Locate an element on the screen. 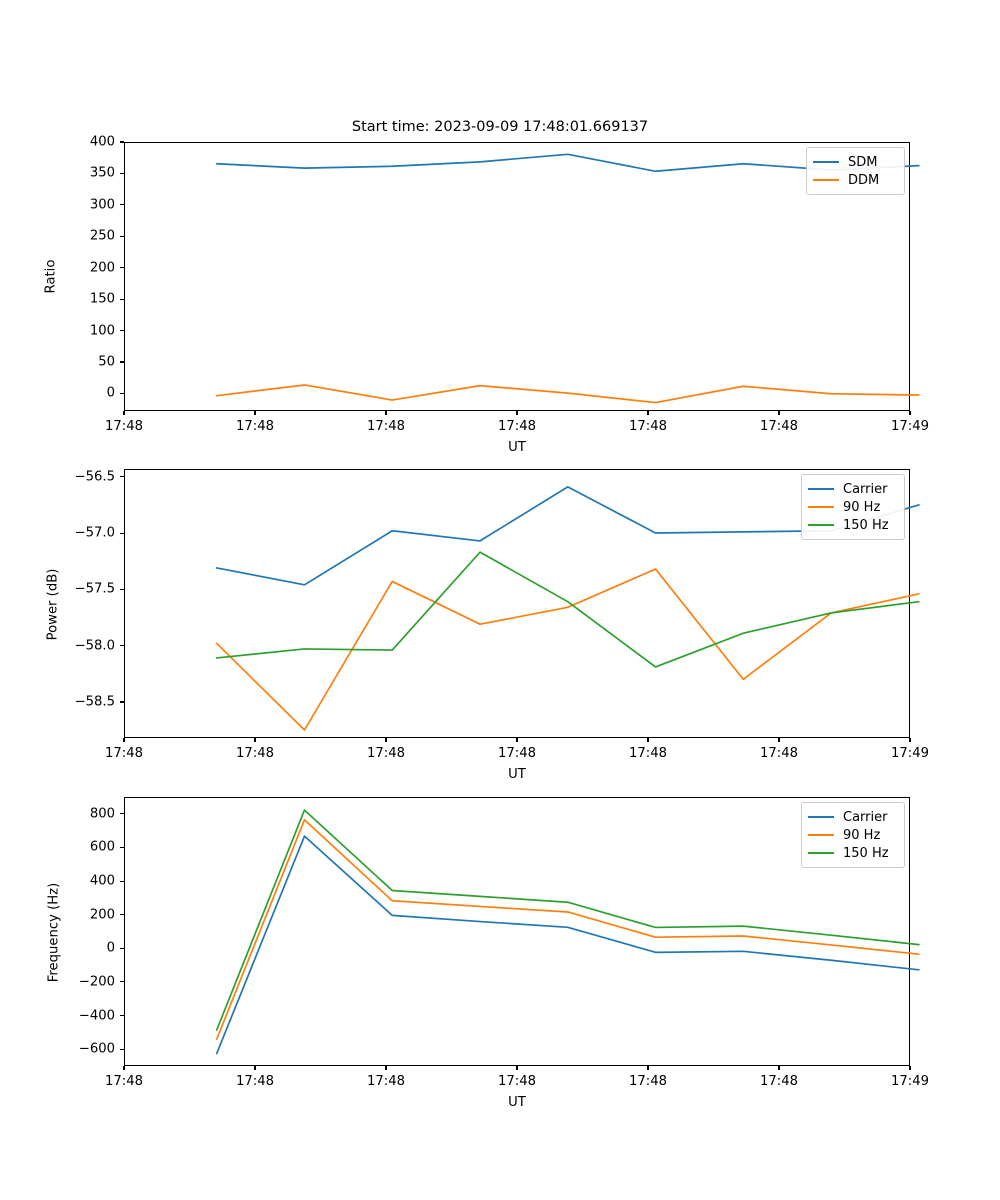 Image resolution: width=1000 pixels, height=1200 pixels. y-tick-label: −56.5 is located at coordinates (94, 477).